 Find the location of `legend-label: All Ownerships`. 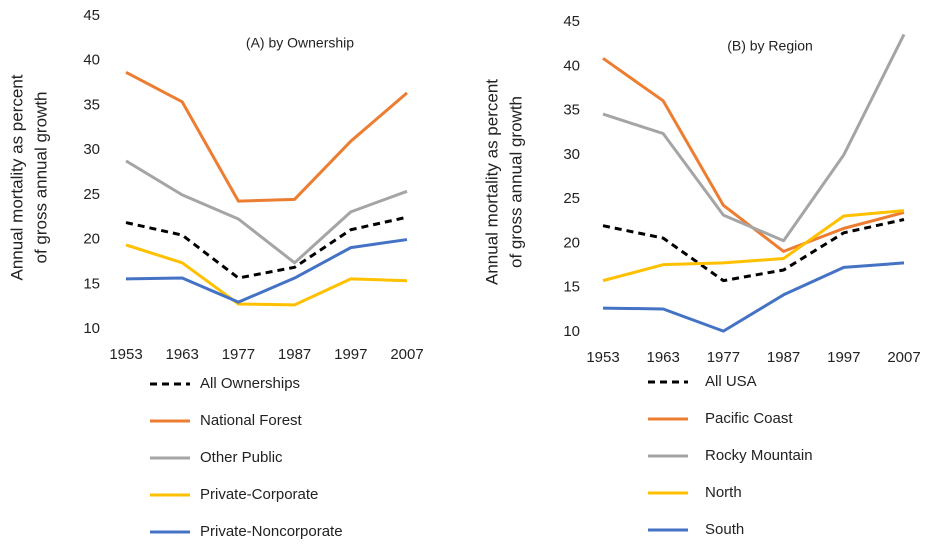

legend-label: All Ownerships is located at coordinates (250, 383).